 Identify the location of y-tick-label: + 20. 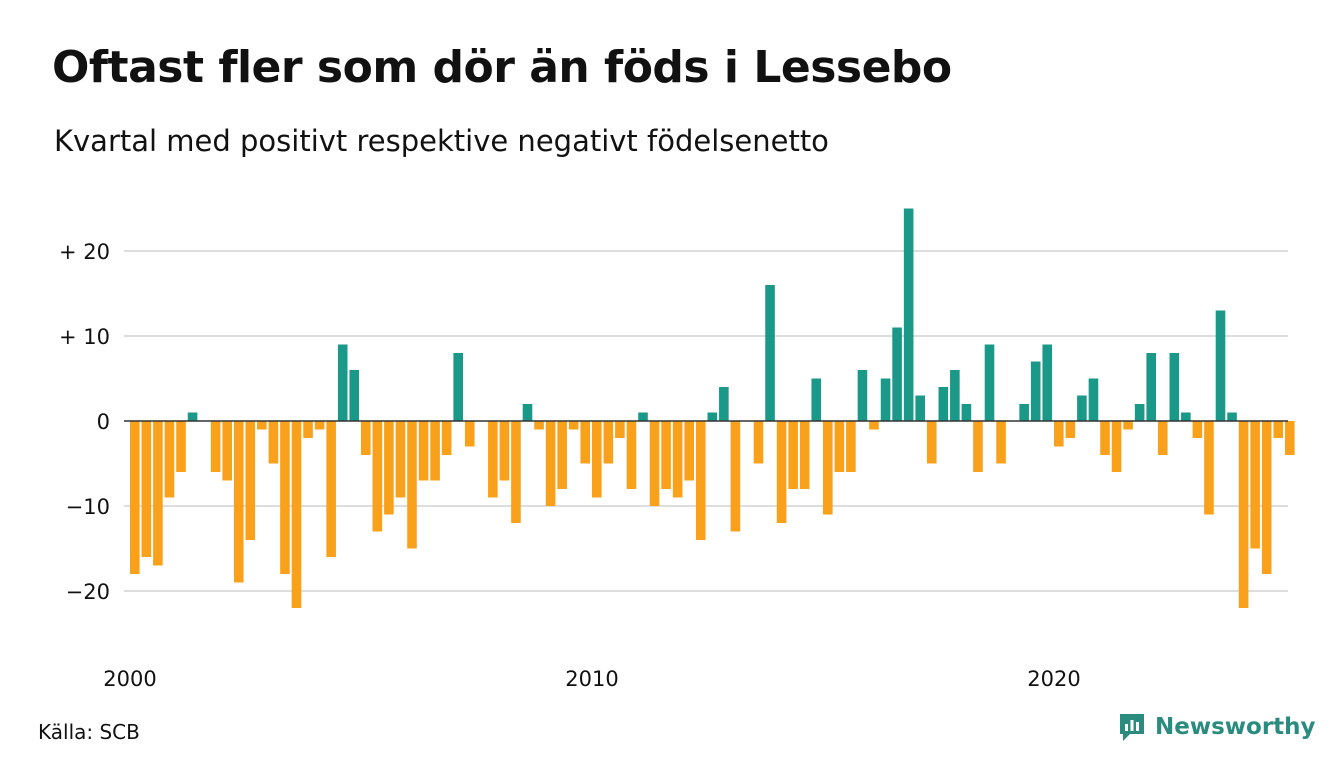
(84, 252).